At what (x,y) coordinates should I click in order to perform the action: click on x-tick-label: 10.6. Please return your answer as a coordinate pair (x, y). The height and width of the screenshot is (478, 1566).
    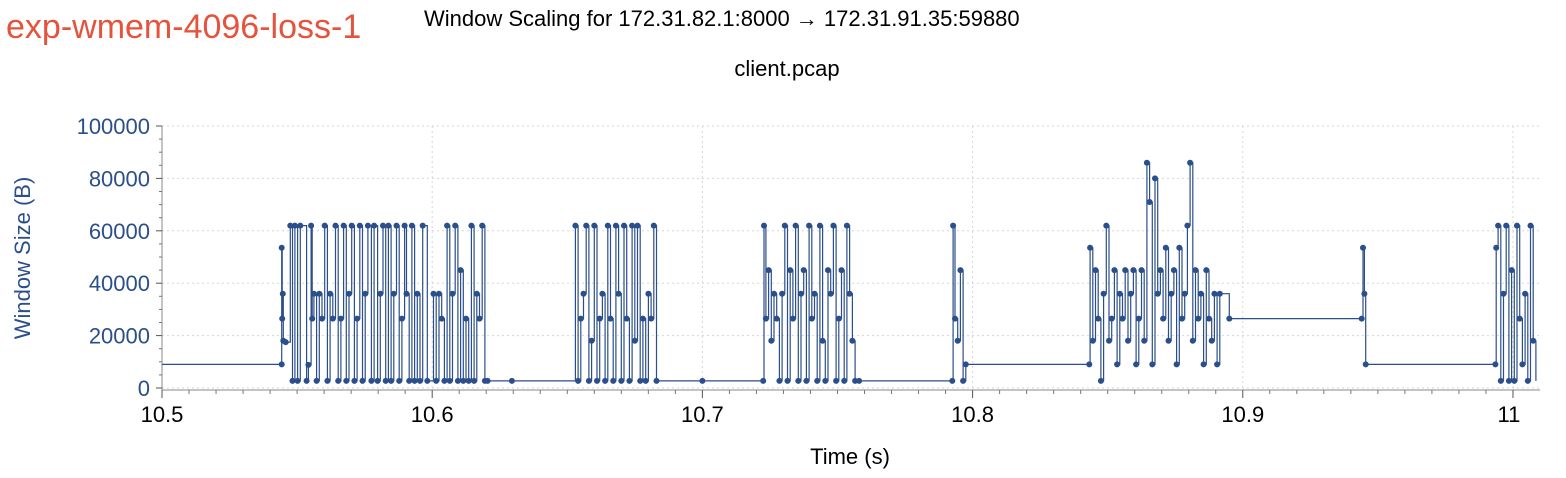
    Looking at the image, I should click on (432, 414).